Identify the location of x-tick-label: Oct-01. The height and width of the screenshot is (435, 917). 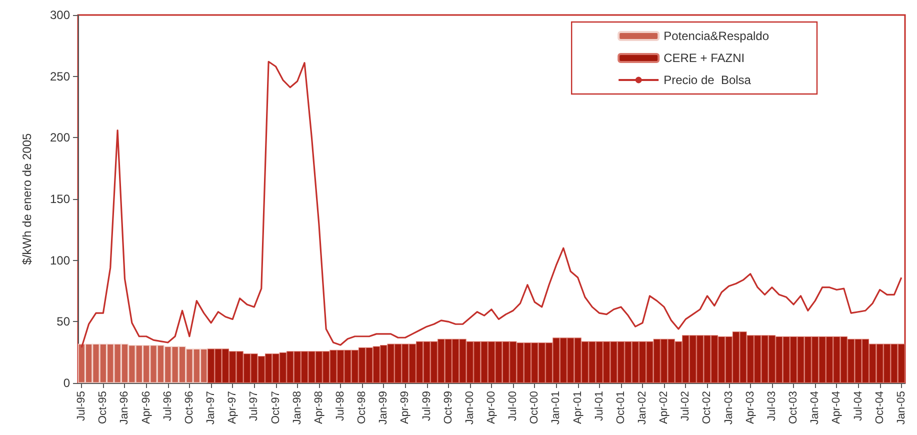
(620, 407).